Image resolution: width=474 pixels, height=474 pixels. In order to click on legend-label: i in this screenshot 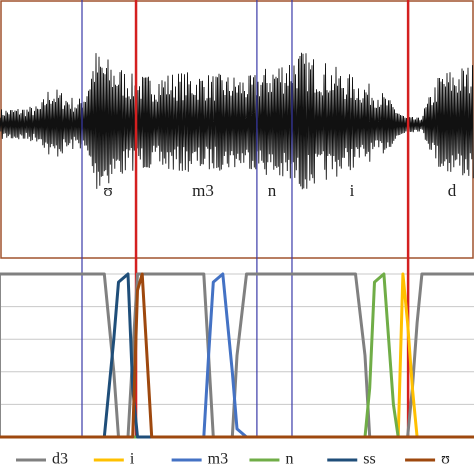, I will do `click(132, 459)`.